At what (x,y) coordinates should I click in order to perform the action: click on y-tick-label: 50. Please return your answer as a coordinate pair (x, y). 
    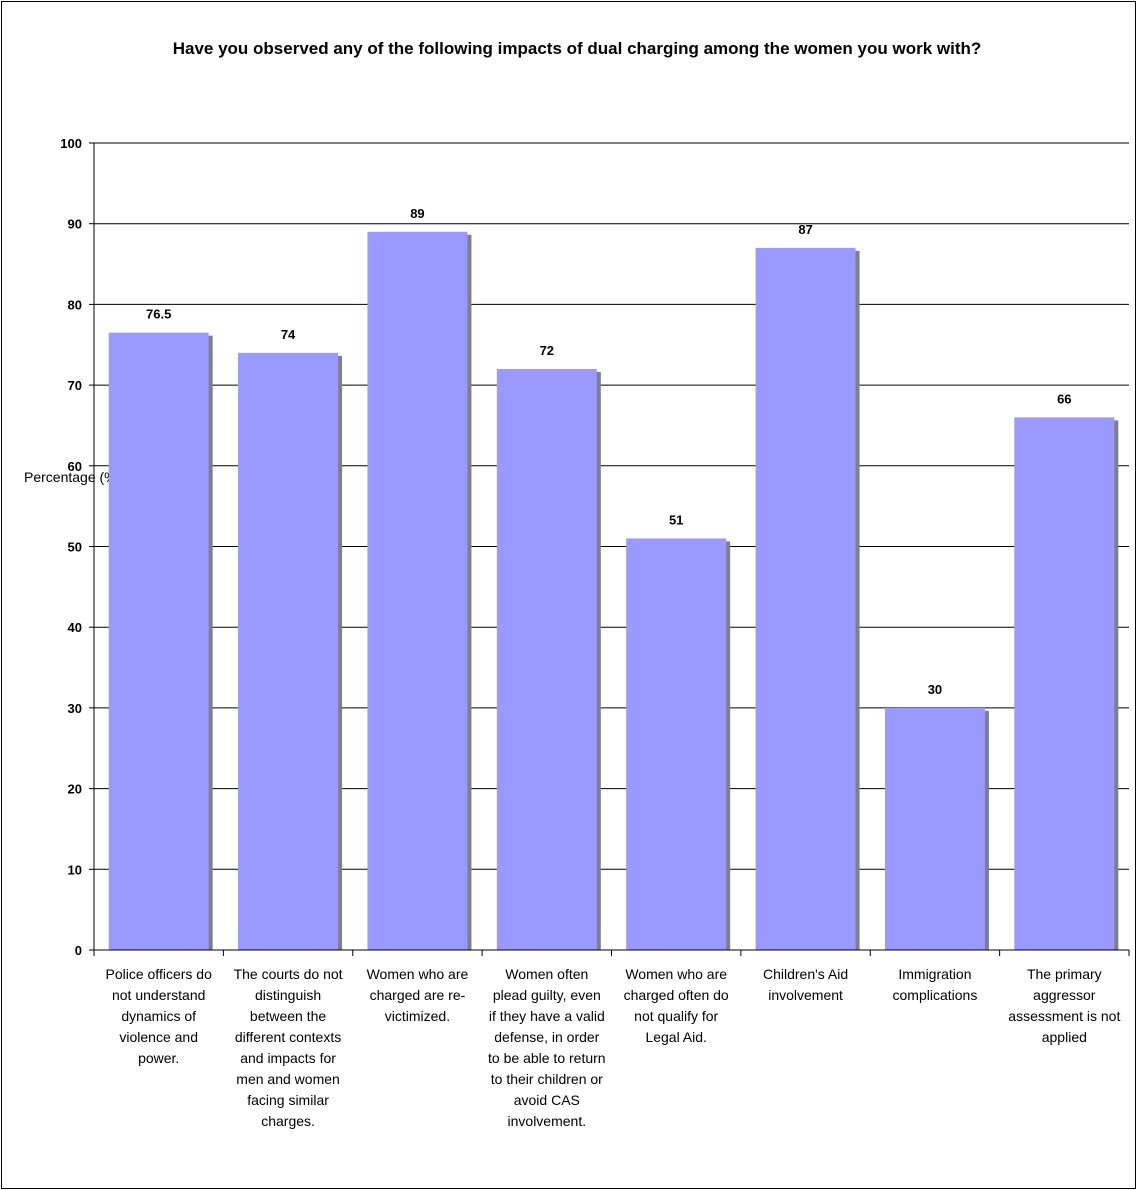
    Looking at the image, I should click on (75, 547).